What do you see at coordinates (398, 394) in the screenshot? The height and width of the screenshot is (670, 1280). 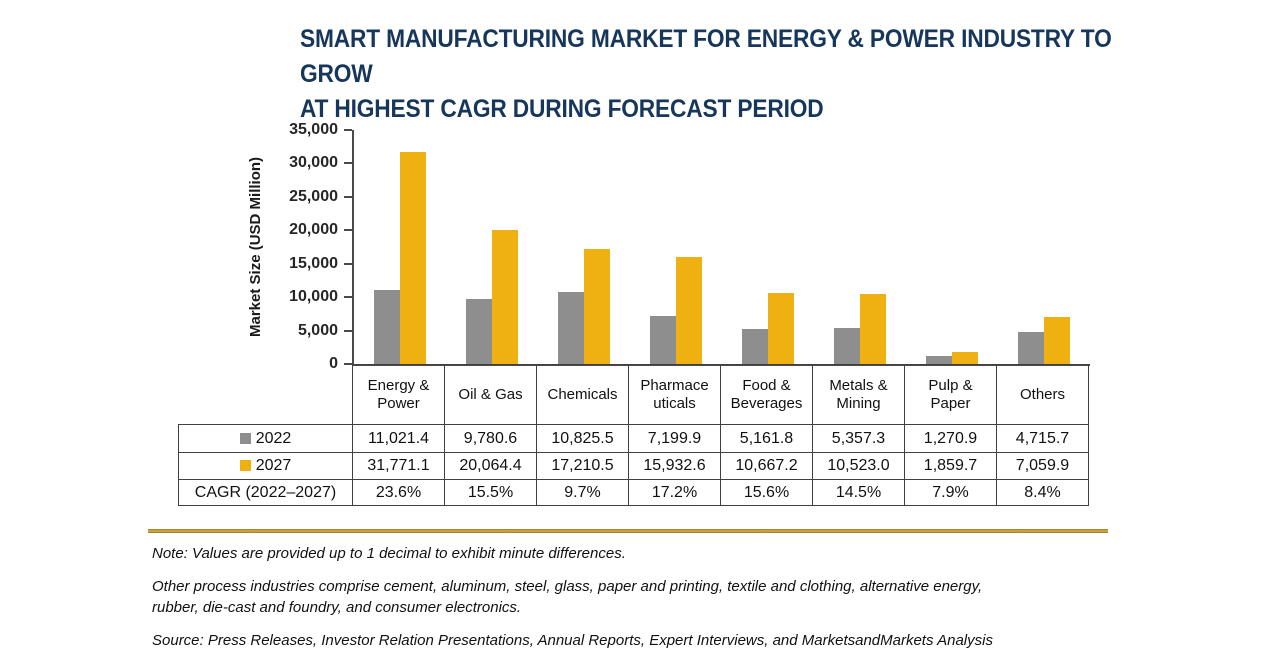 I see `category-header: Energy & Power` at bounding box center [398, 394].